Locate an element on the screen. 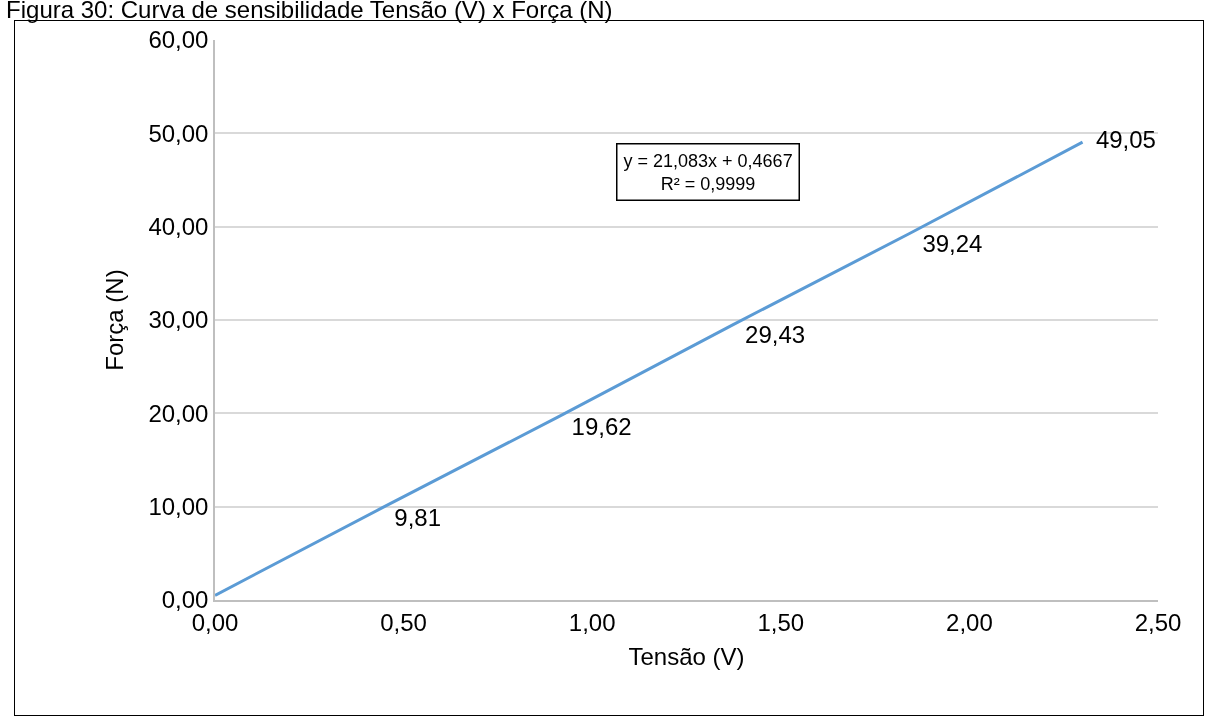 Image resolution: width=1216 pixels, height=726 pixels. chart-title: Figura 30: Curva de sensibilidade Tensão (V) x Força (N) is located at coordinates (309, 11).